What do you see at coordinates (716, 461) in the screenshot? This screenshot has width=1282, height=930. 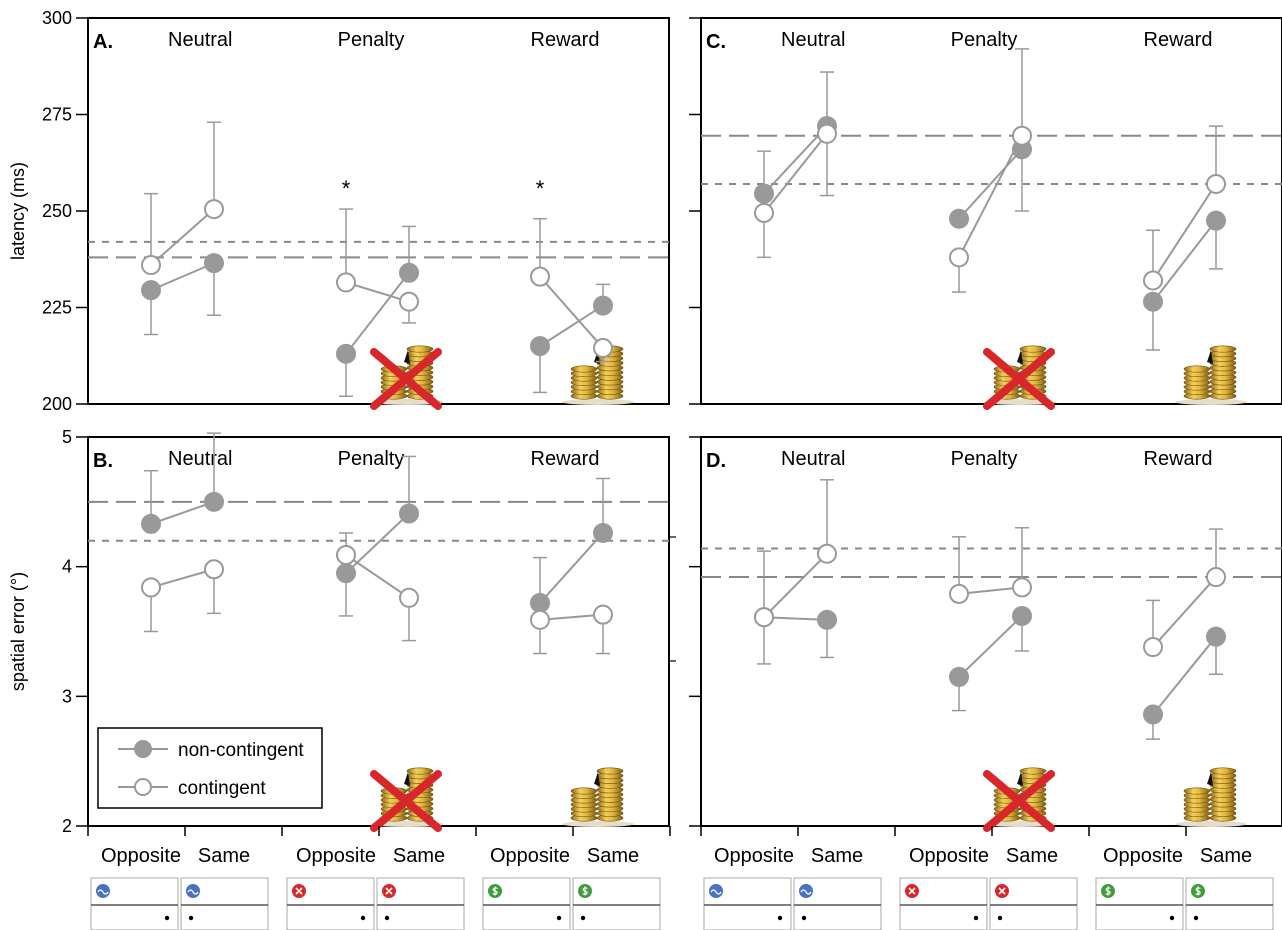 I see `panel-letter: D.` at bounding box center [716, 461].